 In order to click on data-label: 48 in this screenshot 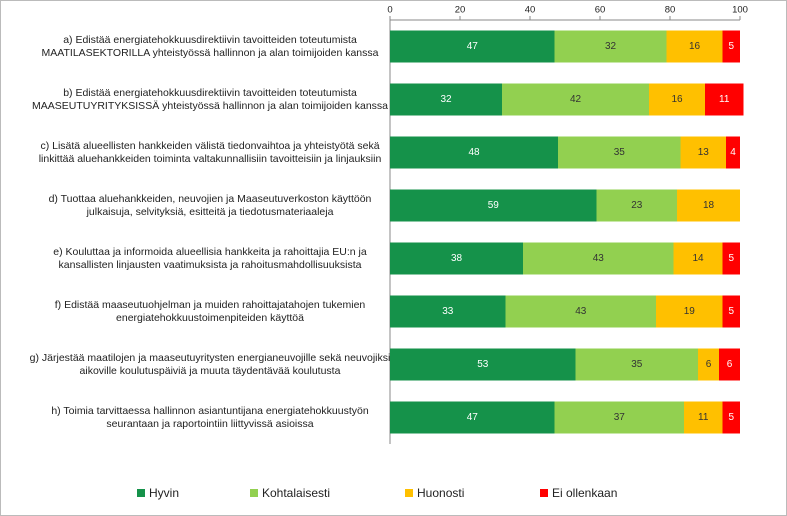, I will do `click(474, 152)`.